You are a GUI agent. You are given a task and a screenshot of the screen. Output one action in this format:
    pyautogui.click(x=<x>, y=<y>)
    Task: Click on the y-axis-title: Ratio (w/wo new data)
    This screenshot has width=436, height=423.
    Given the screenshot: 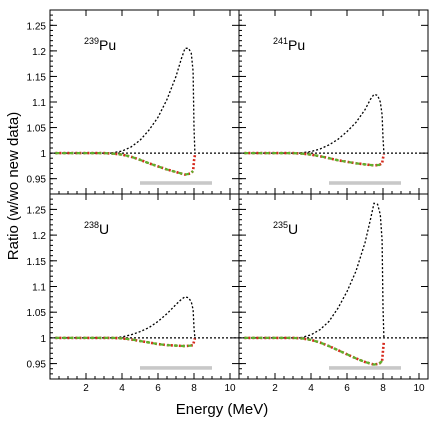 What is the action you would take?
    pyautogui.click(x=13, y=186)
    